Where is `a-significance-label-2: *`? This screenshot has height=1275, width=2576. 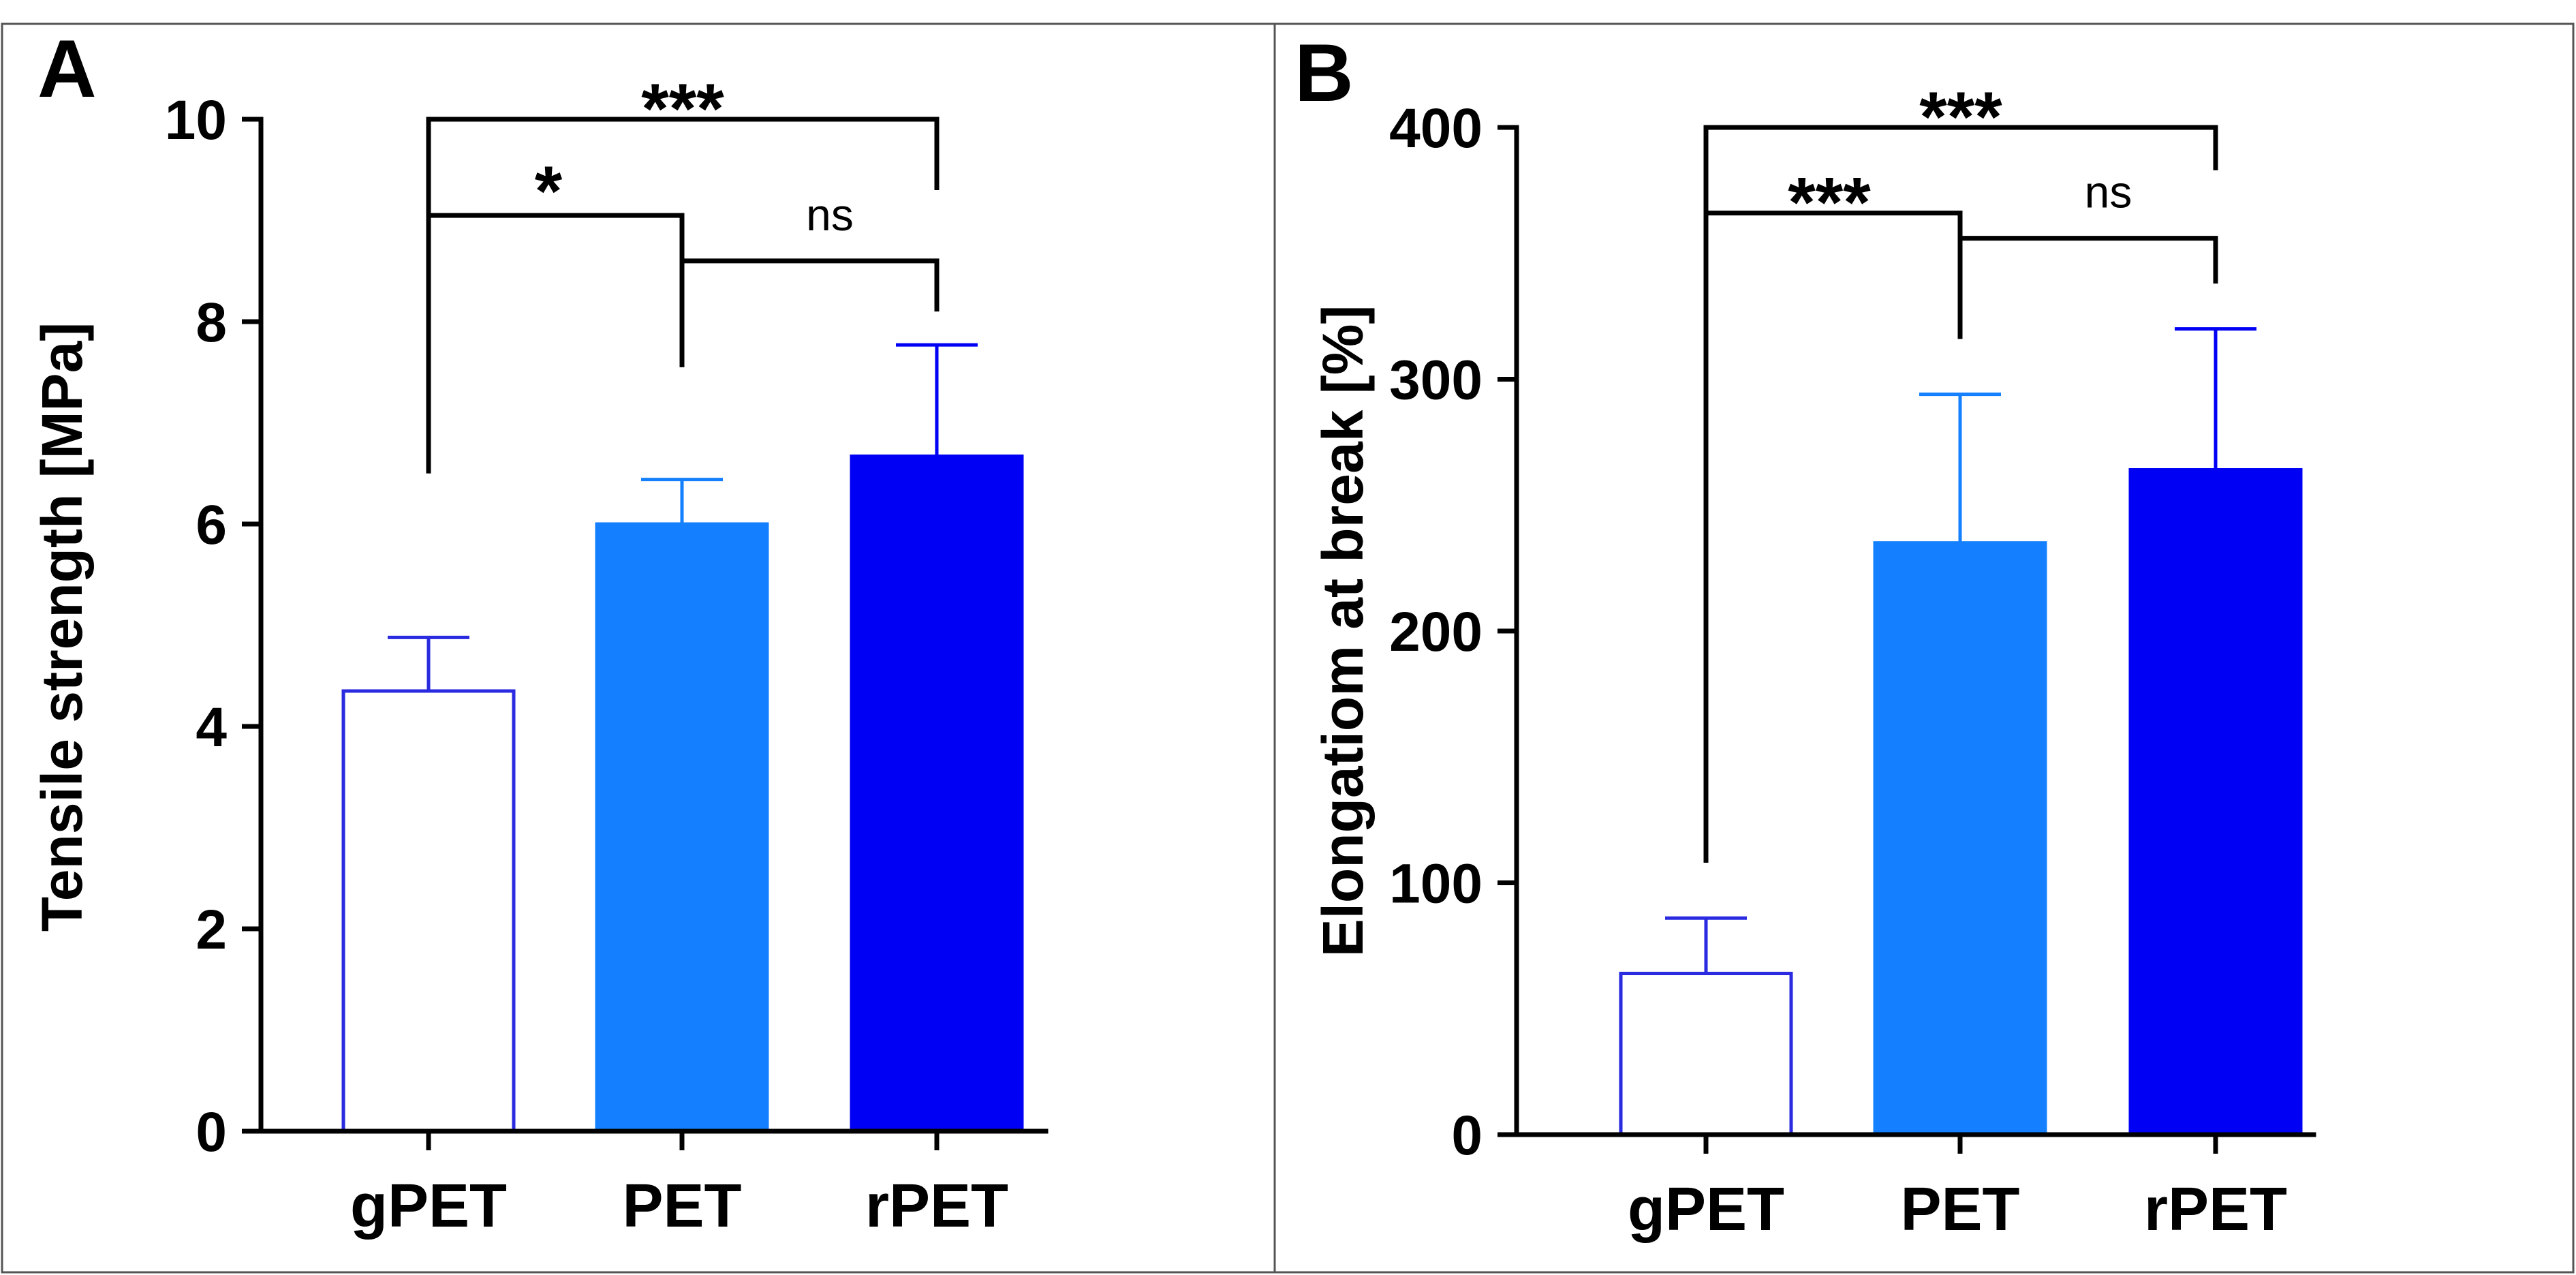
a-significance-label-2: * is located at coordinates (549, 192).